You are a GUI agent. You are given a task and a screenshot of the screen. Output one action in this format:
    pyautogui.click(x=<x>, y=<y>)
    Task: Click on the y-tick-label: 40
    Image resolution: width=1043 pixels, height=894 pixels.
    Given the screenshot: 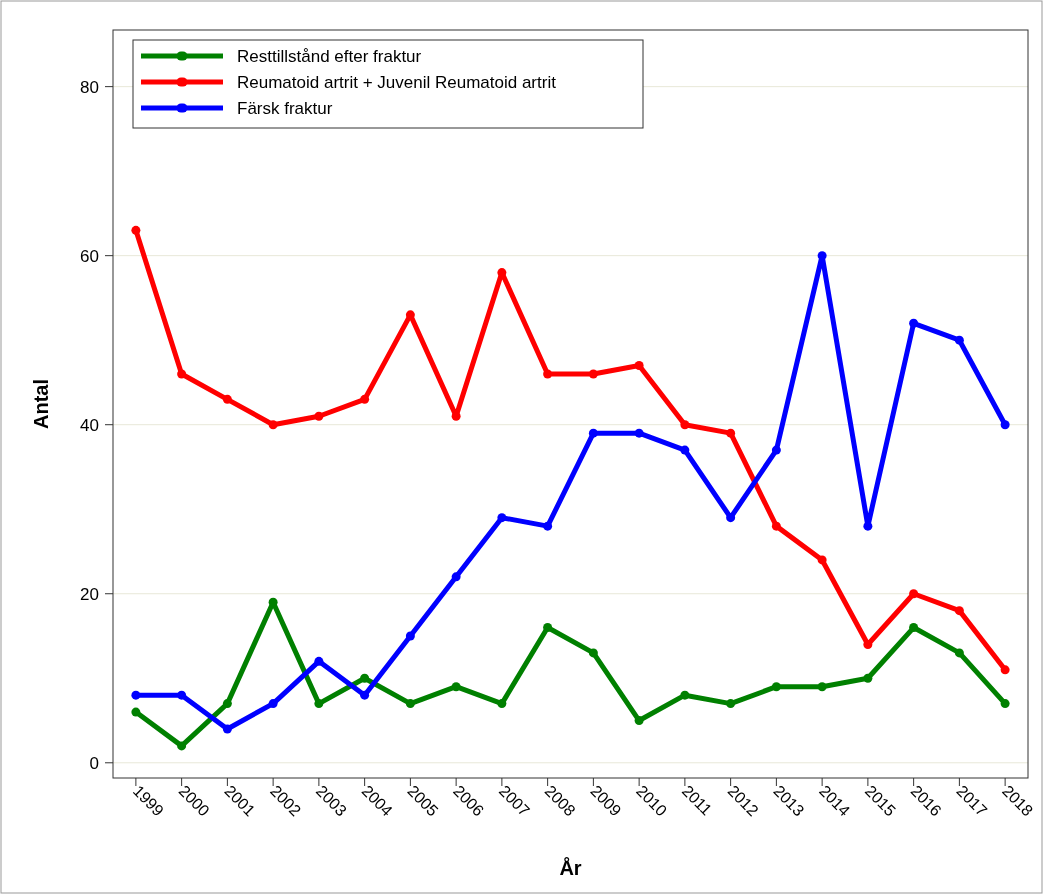 What is the action you would take?
    pyautogui.click(x=89, y=425)
    